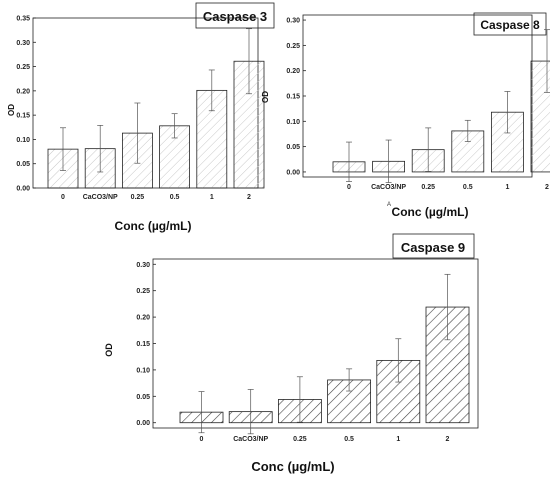  What do you see at coordinates (389, 205) in the screenshot?
I see `annotation-label: A` at bounding box center [389, 205].